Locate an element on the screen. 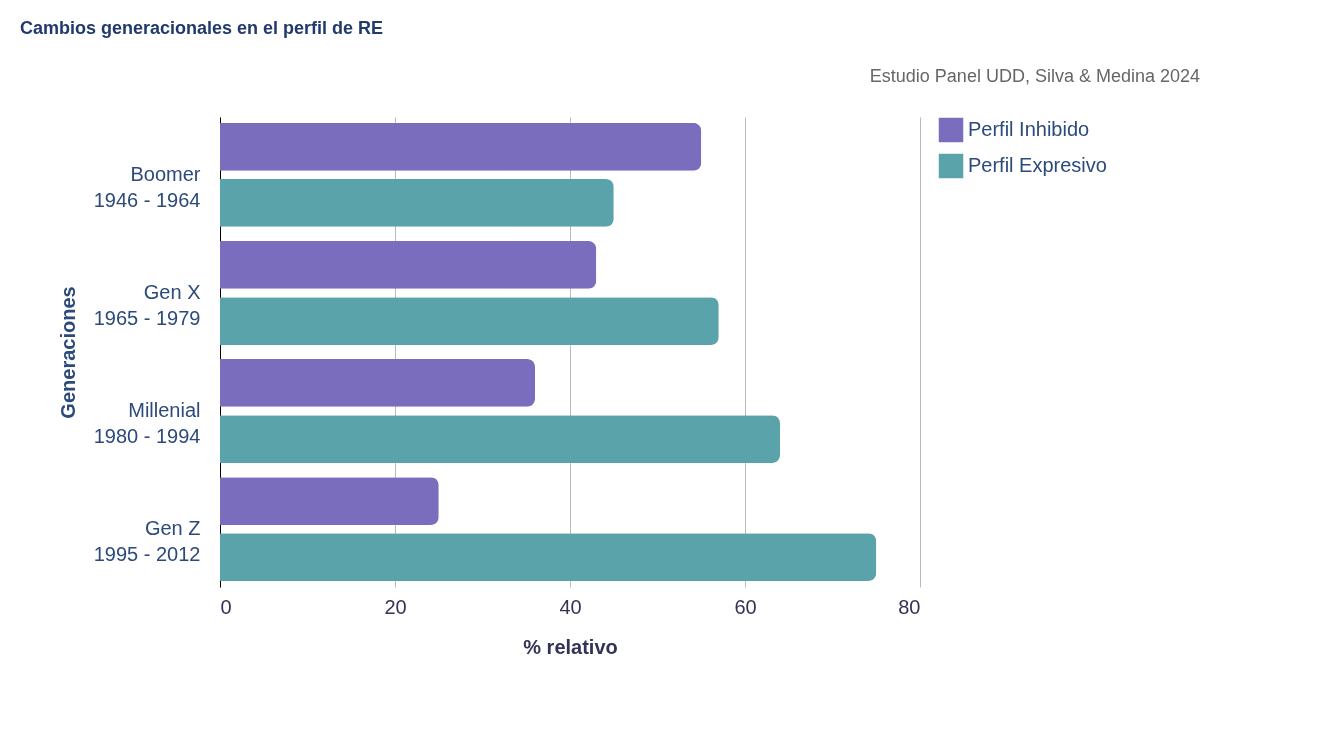 The image size is (1344, 756). chart-title: Cambios generacionales en el perfil de RE is located at coordinates (202, 28).